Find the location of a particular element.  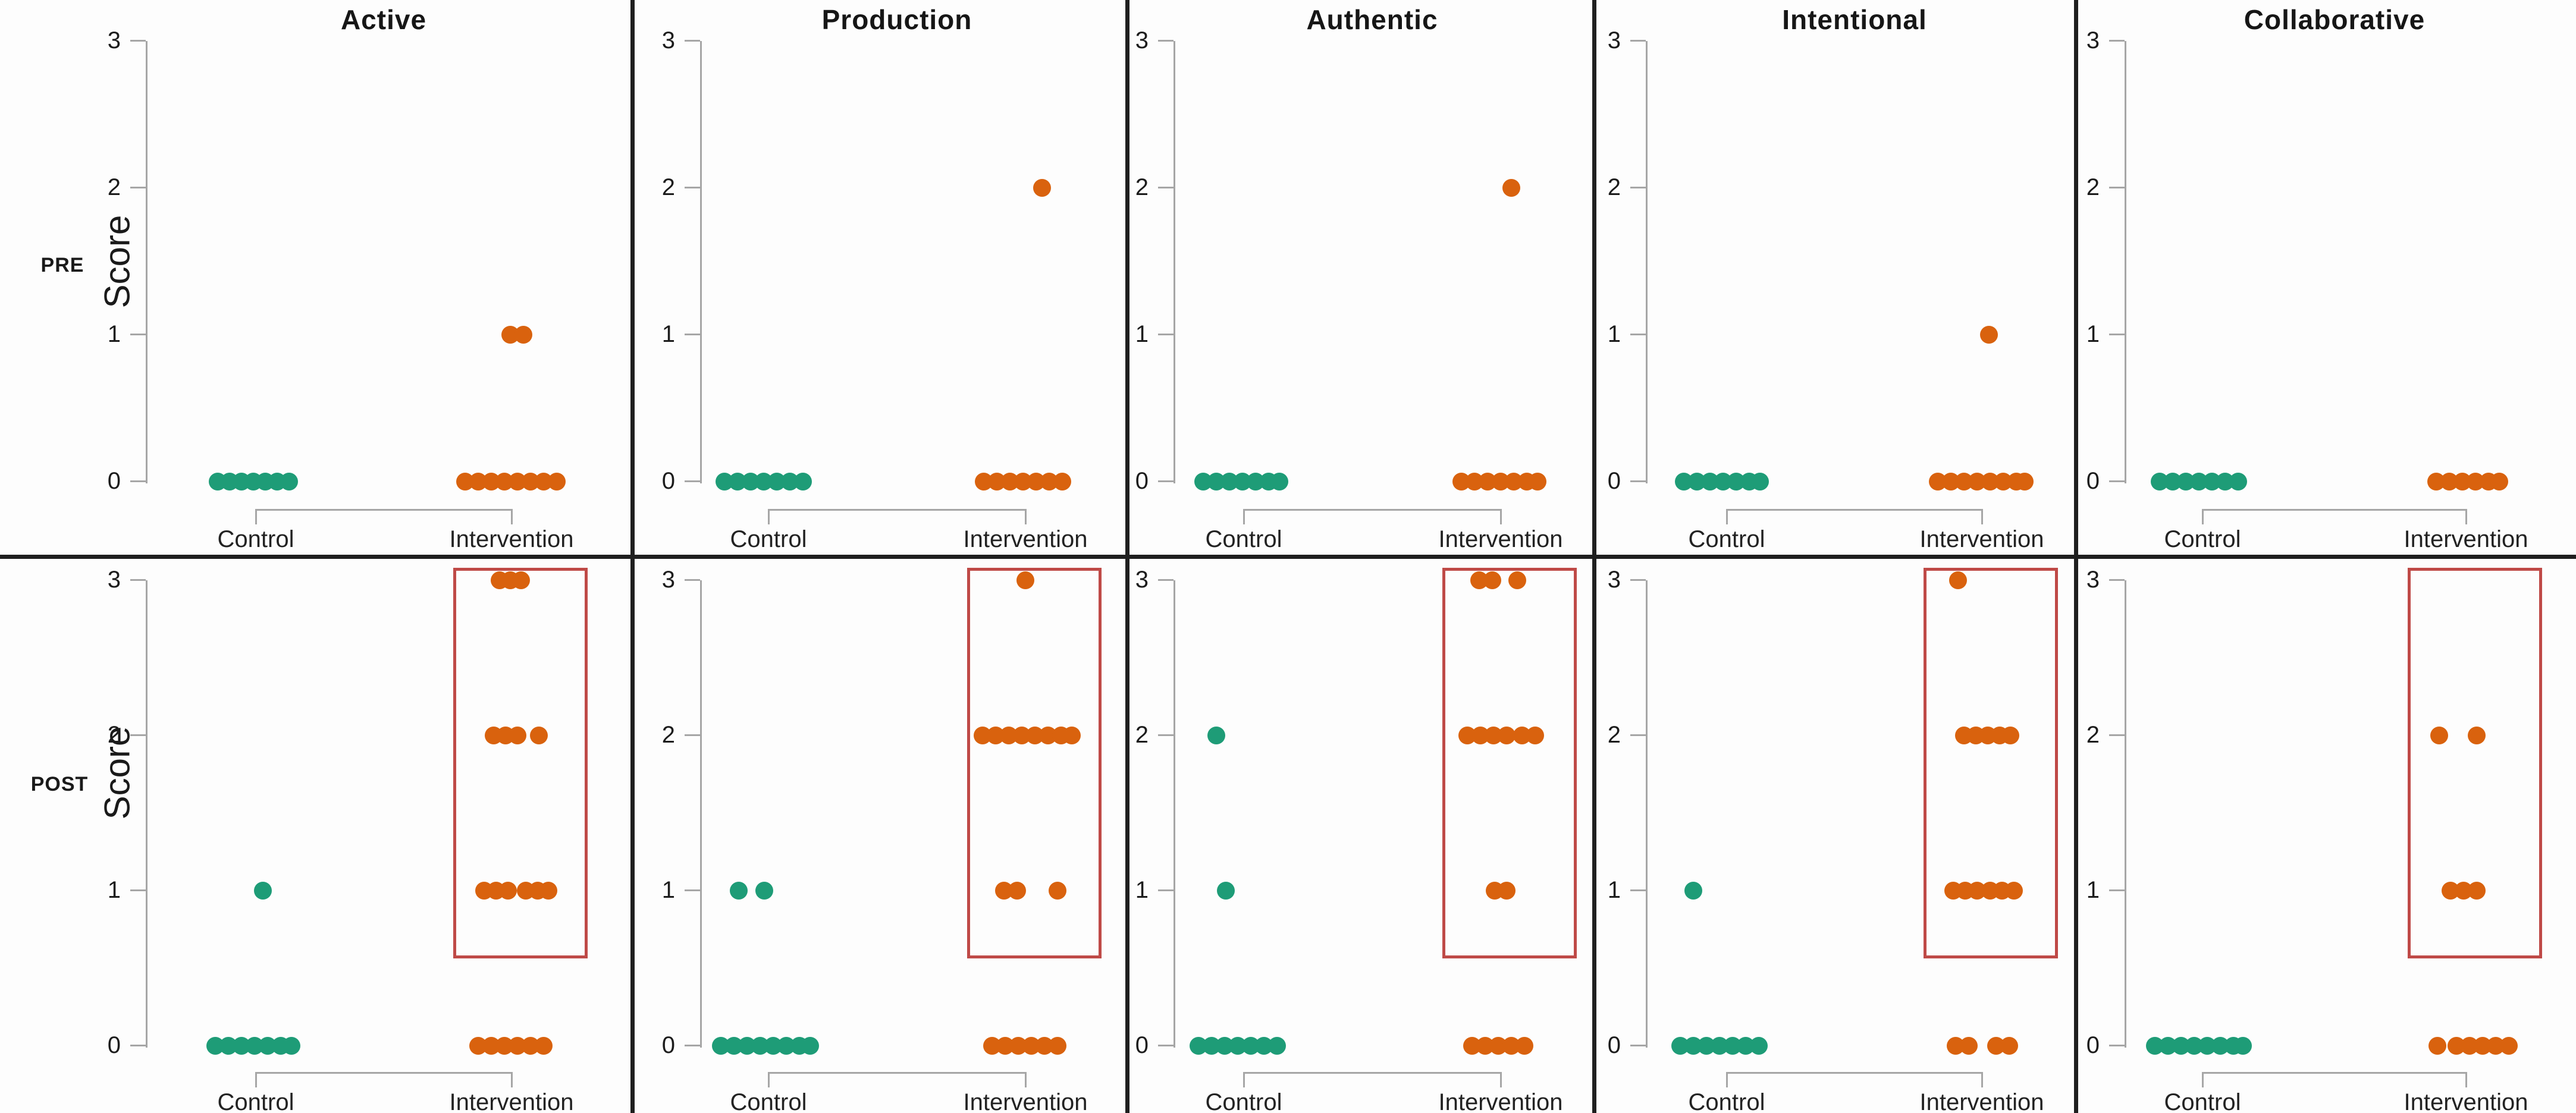

facet-title-intentional: Intentional is located at coordinates (1854, 19).